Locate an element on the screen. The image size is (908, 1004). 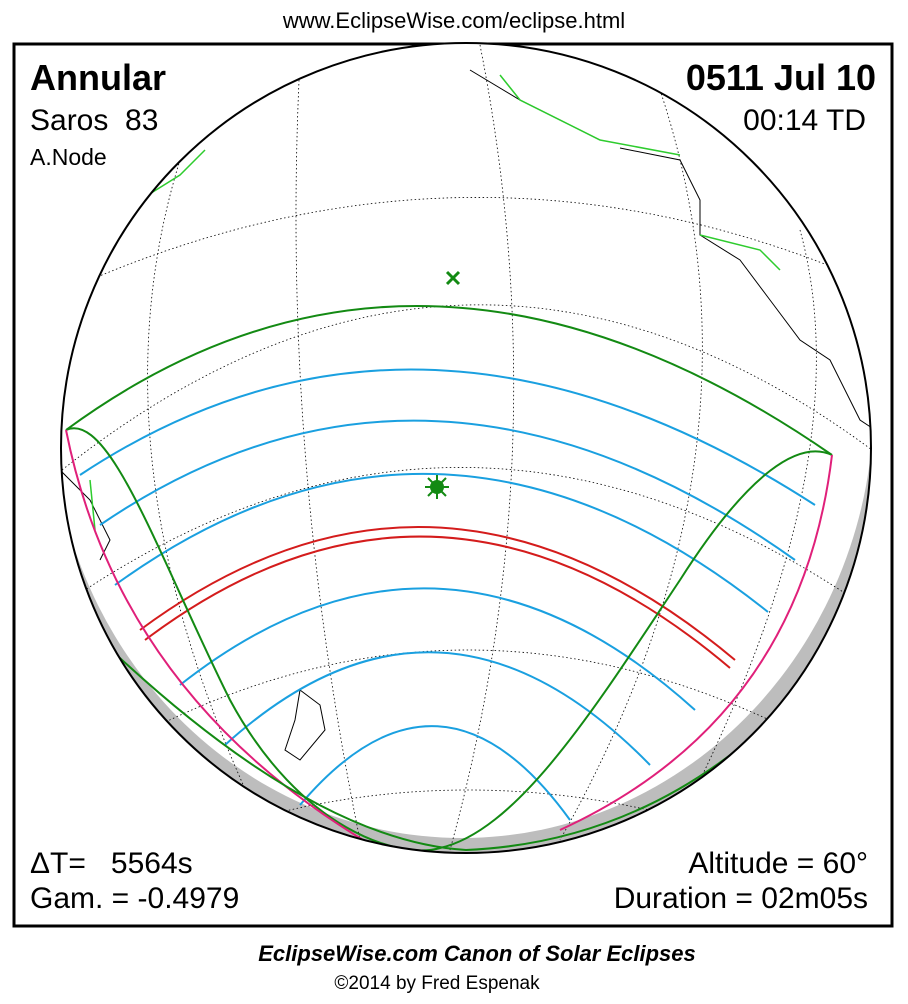
footer-credit: ©2014 by Fred Espenak is located at coordinates (437, 983).